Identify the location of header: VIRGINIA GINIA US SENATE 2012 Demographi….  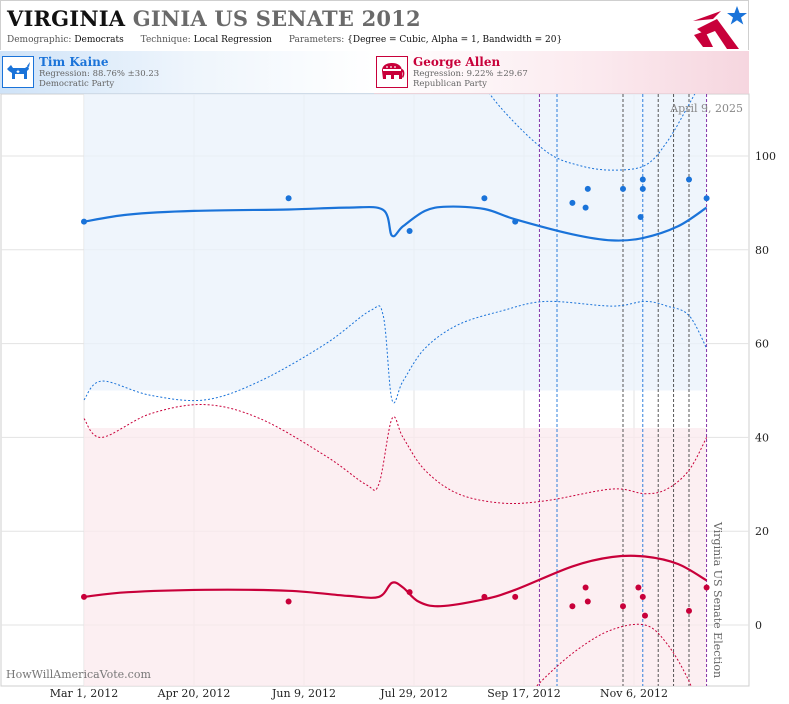
(374, 25).